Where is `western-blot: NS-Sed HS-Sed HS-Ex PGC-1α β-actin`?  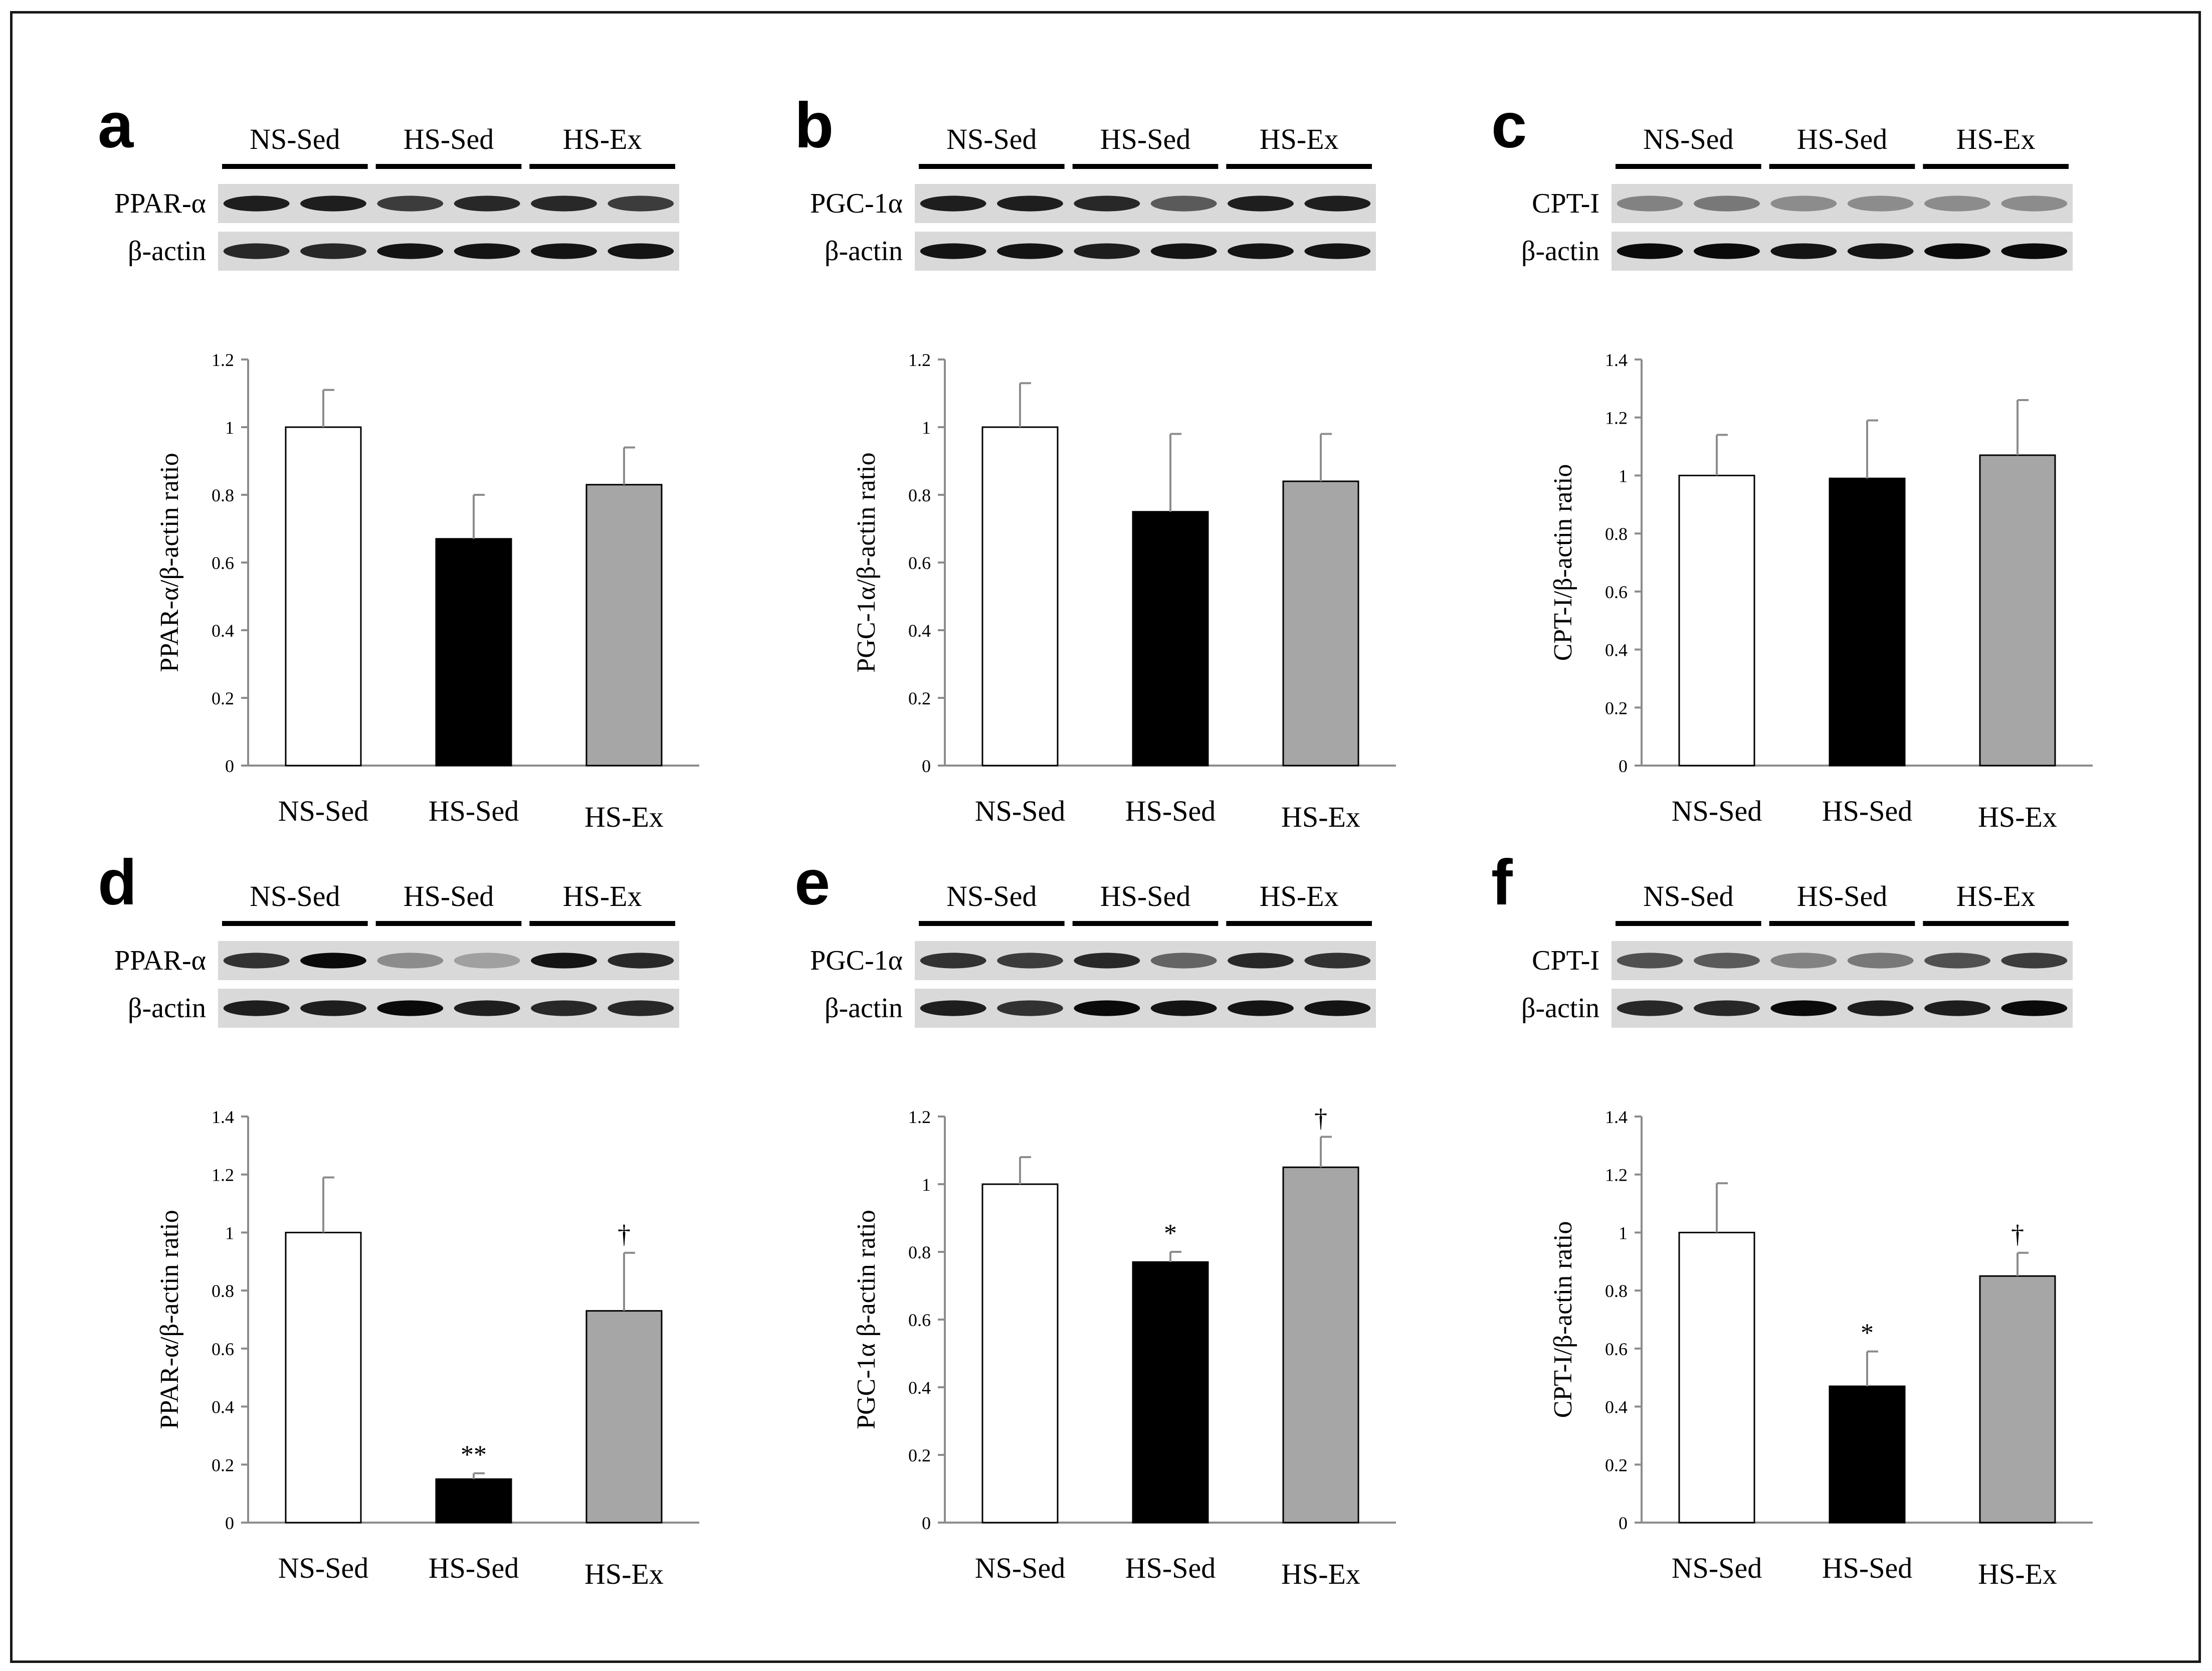 western-blot: NS-Sed HS-Sed HS-Ex PGC-1α β-actin is located at coordinates (1093, 954).